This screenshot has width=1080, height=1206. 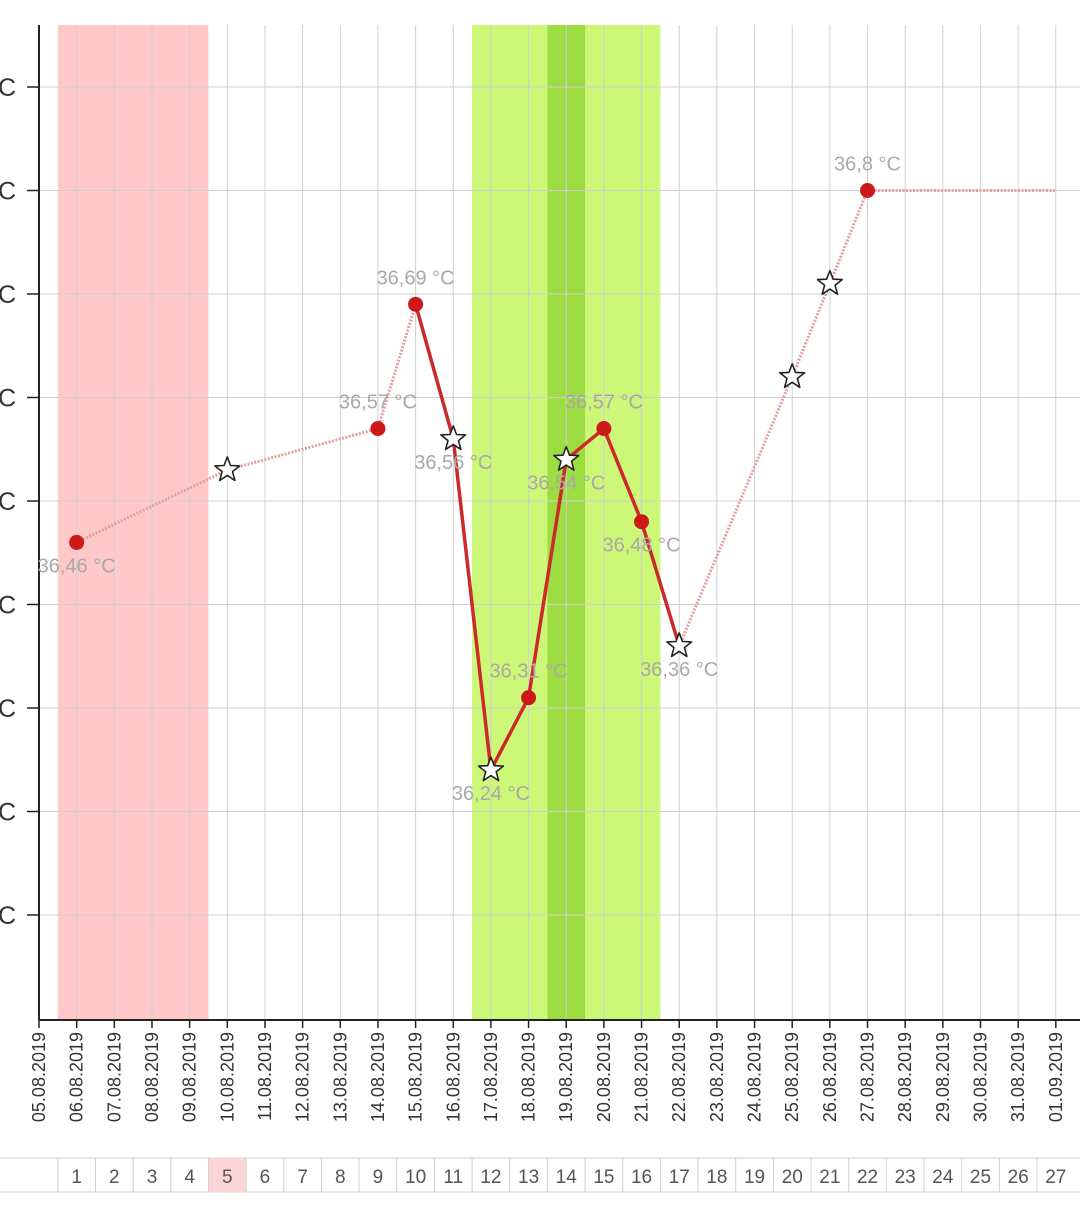 What do you see at coordinates (943, 1077) in the screenshot?
I see `x-tick-label: 29.08.2019` at bounding box center [943, 1077].